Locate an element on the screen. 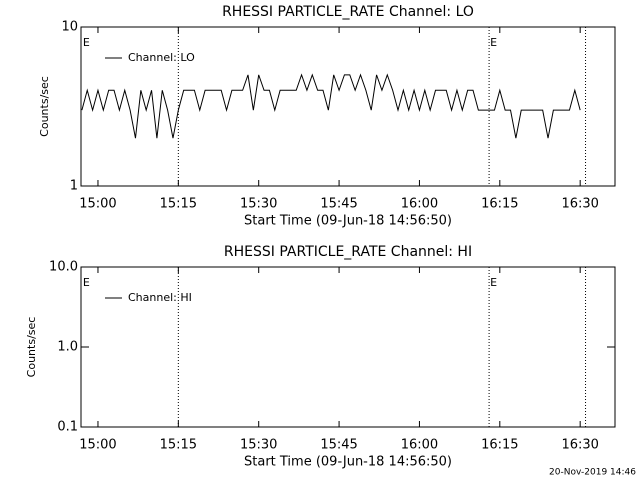  chart-title: RHESSI PARTICLE_RATE Channel: LO is located at coordinates (348, 12).